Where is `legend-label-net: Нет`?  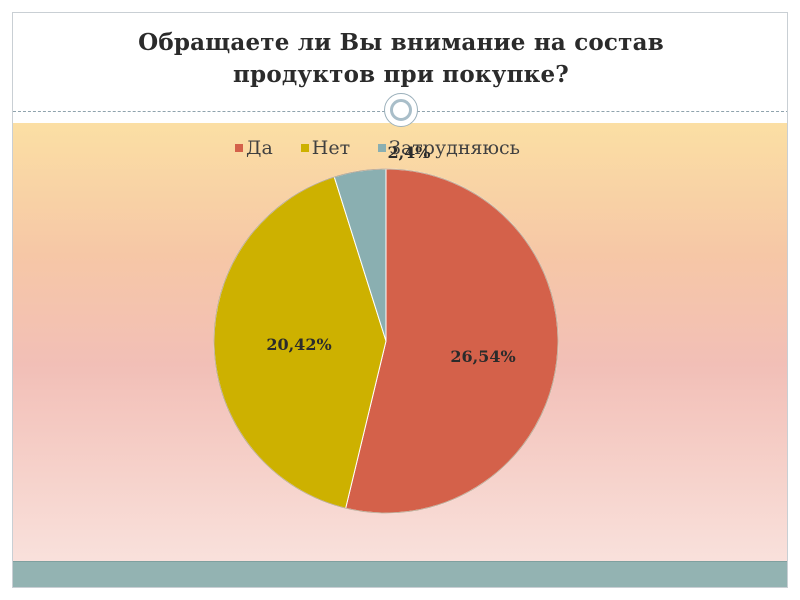 legend-label-net: Нет is located at coordinates (331, 148).